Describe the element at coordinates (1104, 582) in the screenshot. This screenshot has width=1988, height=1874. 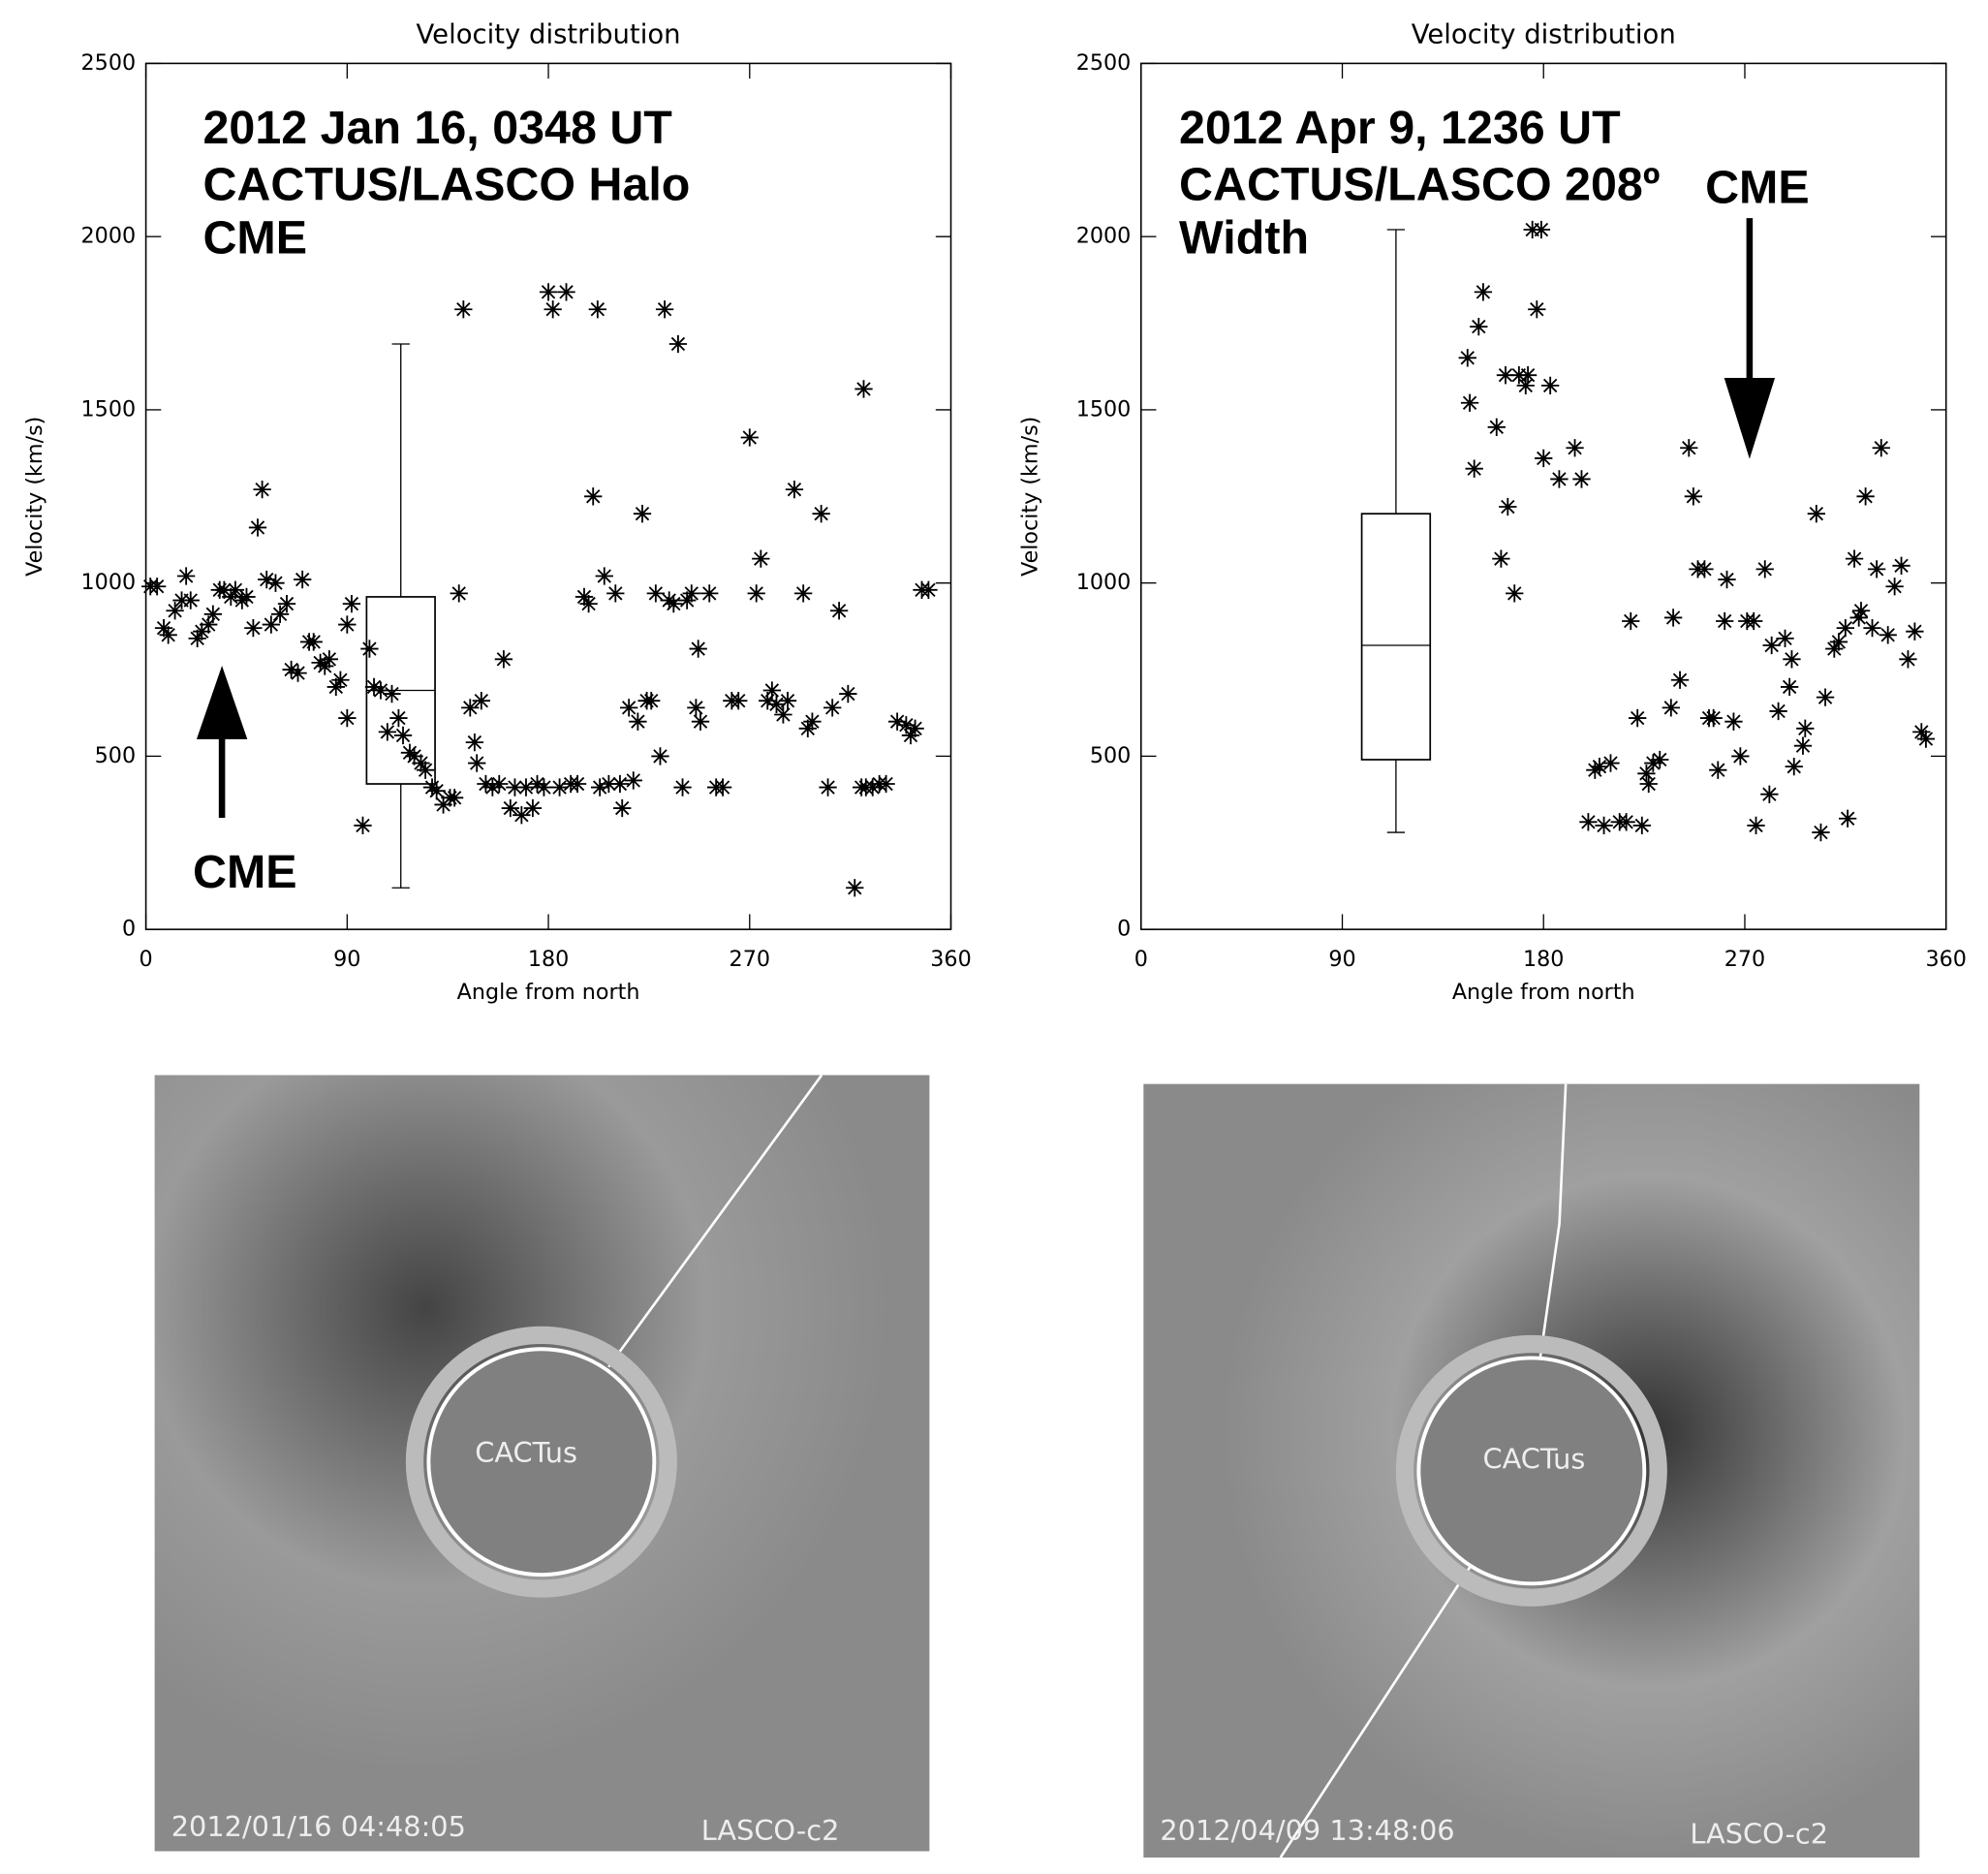
I see `y-tick-label: 1000` at that location.